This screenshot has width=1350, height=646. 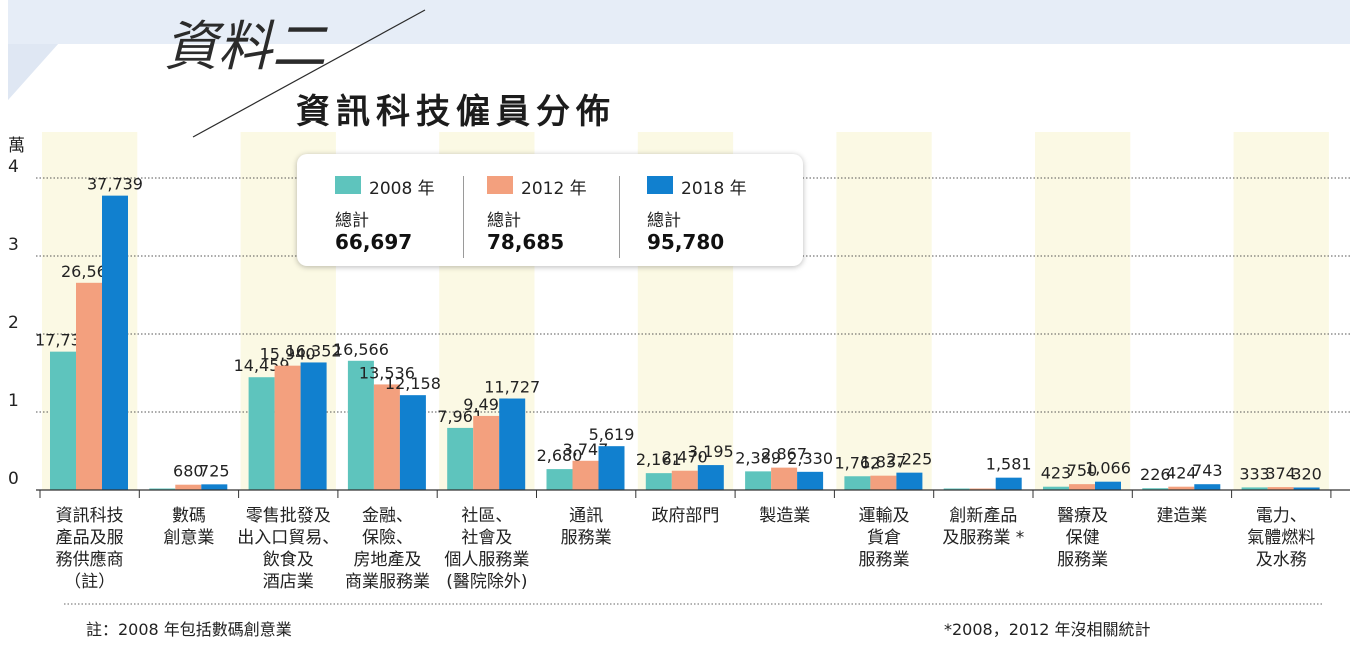 What do you see at coordinates (162, 489) in the screenshot?
I see `bar-empty` at bounding box center [162, 489].